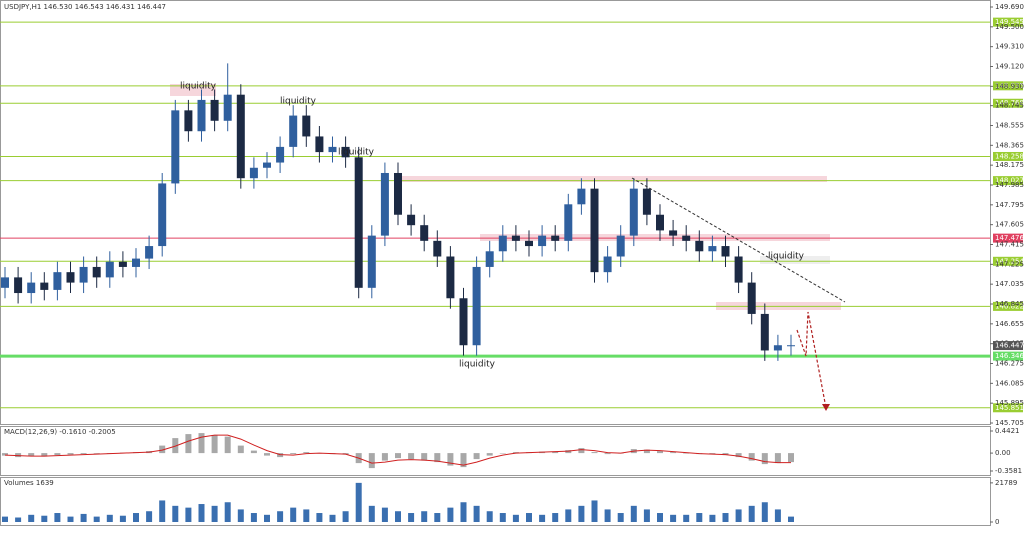  What do you see at coordinates (1009, 106) in the screenshot?
I see `y-tick-label: 148.745` at bounding box center [1009, 106].